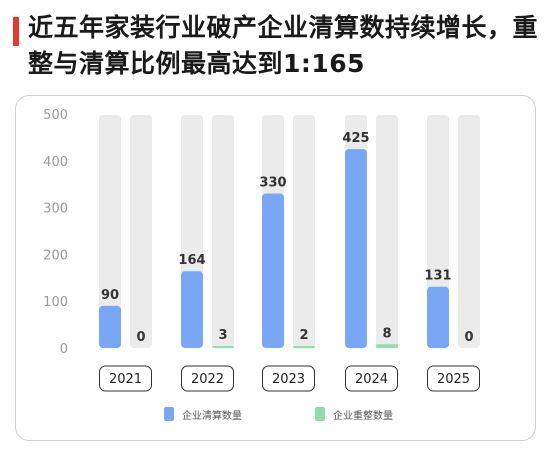 This screenshot has width=553, height=450. I want to click on y-tick-label: 200, so click(55, 255).